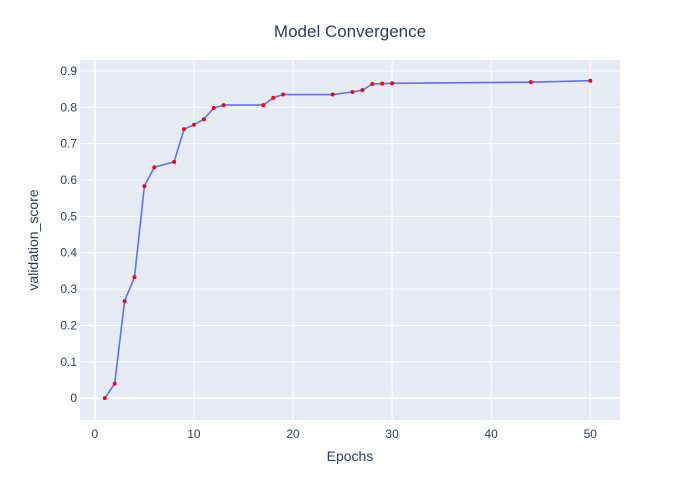 Image resolution: width=700 pixels, height=500 pixels. What do you see at coordinates (68, 71) in the screenshot?
I see `y-tick-label: 0.9` at bounding box center [68, 71].